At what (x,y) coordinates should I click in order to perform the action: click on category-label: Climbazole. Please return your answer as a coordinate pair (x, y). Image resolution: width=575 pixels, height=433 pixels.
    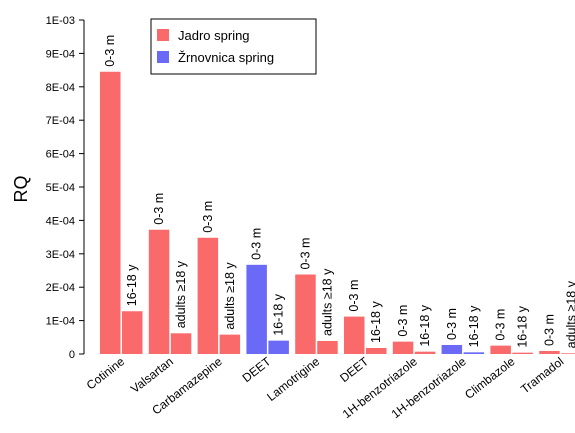
    Looking at the image, I should click on (490, 378).